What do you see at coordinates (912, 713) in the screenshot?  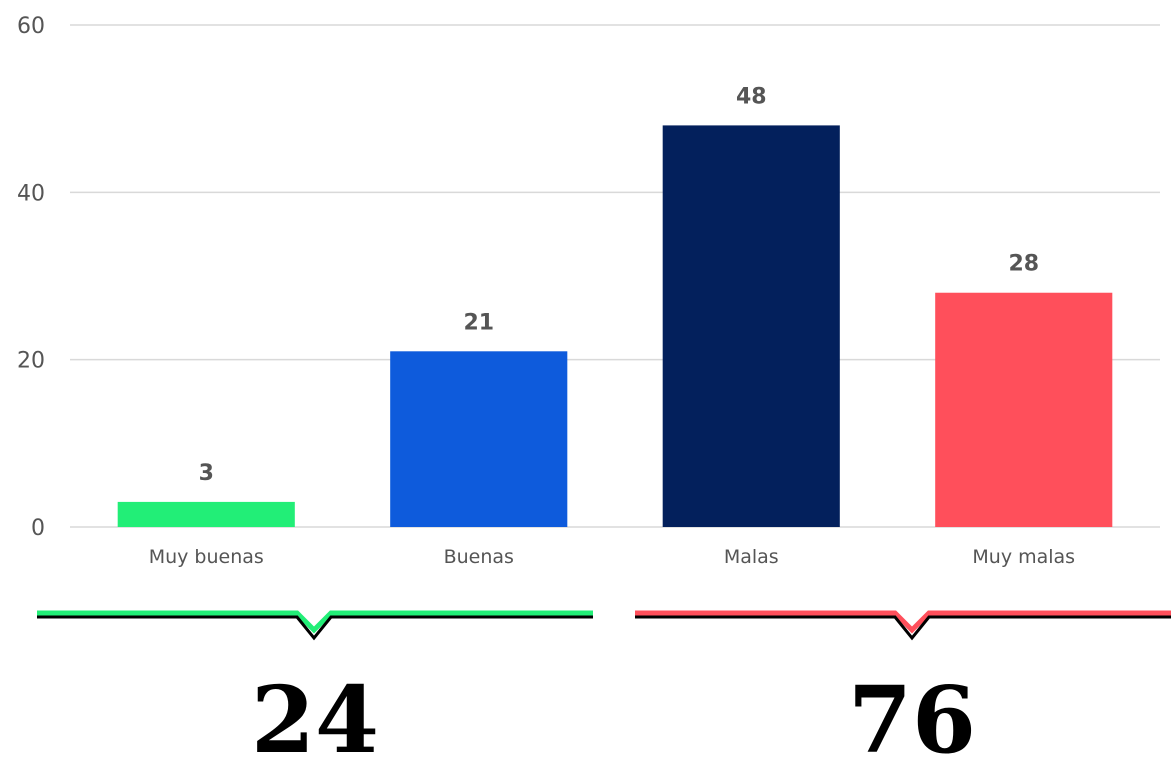 I see `total-negative: 76` at bounding box center [912, 713].